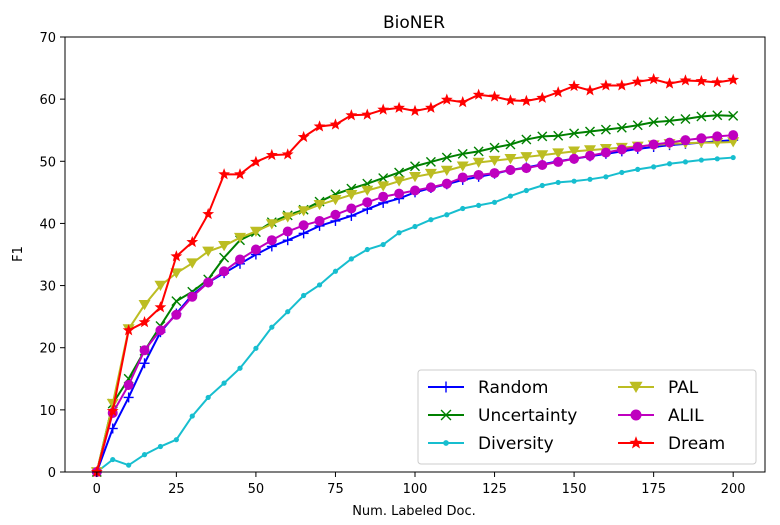  I want to click on x-tick-label-175: 175, so click(653, 489).